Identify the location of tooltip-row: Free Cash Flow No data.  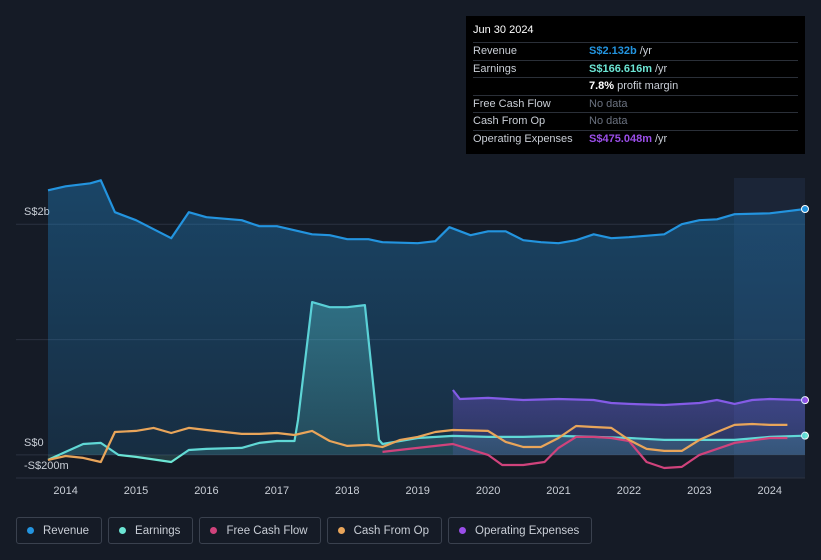
(635, 103).